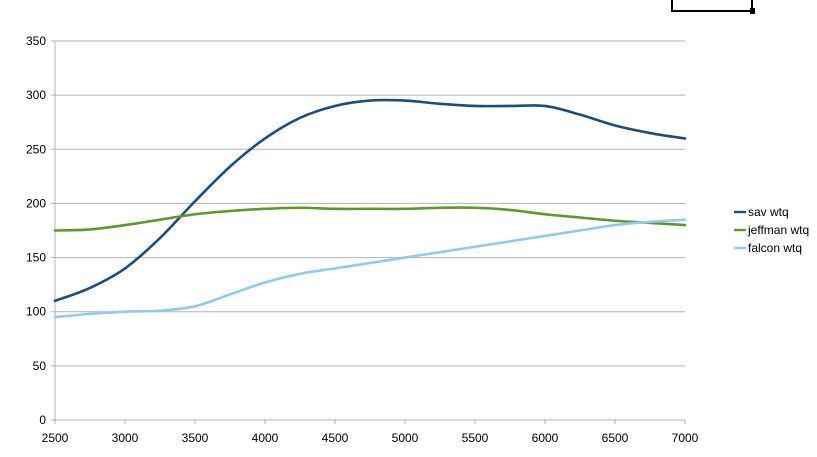 This screenshot has width=817, height=457. I want to click on x-tick-label: 3500, so click(195, 438).